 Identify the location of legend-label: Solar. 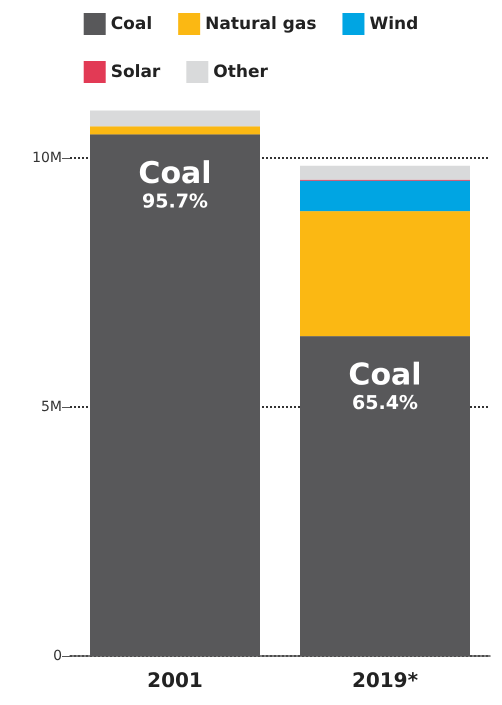
(135, 72).